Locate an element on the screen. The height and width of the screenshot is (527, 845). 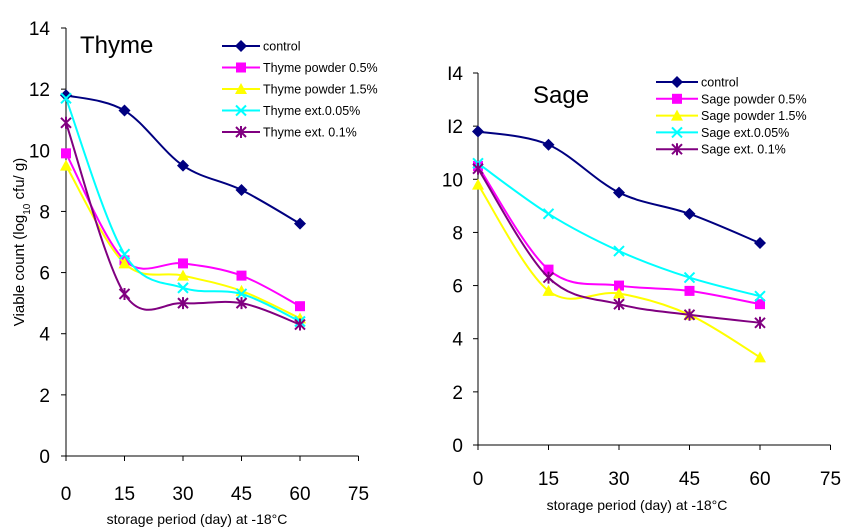
legend-label: Thyme powder 1.5% is located at coordinates (320, 90).